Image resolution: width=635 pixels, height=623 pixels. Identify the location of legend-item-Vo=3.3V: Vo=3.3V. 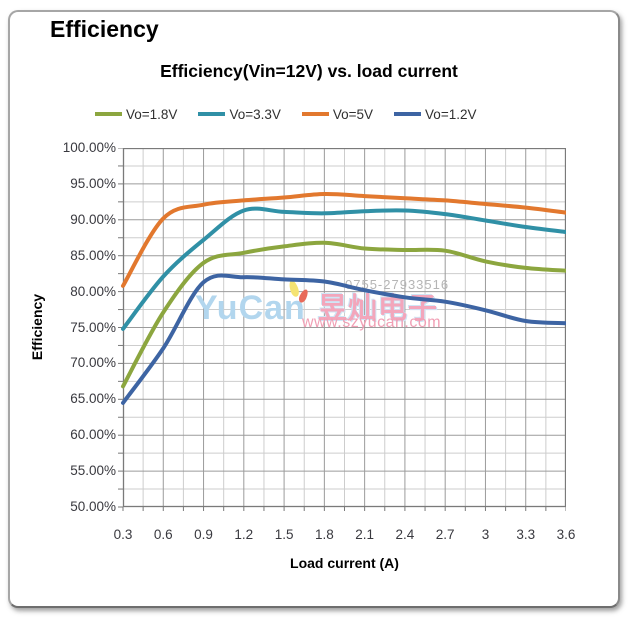
(239, 114).